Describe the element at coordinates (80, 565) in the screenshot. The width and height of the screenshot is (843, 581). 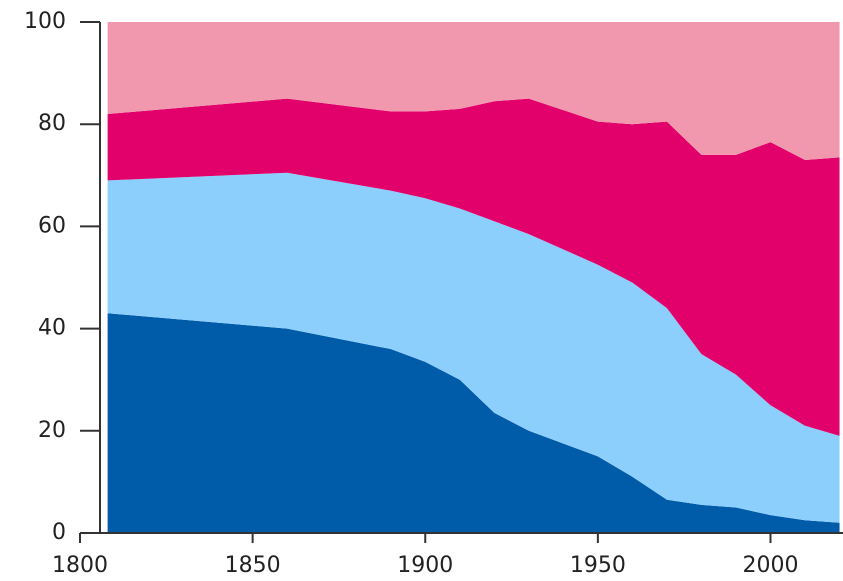
I see `x-tick-label: 1800` at that location.